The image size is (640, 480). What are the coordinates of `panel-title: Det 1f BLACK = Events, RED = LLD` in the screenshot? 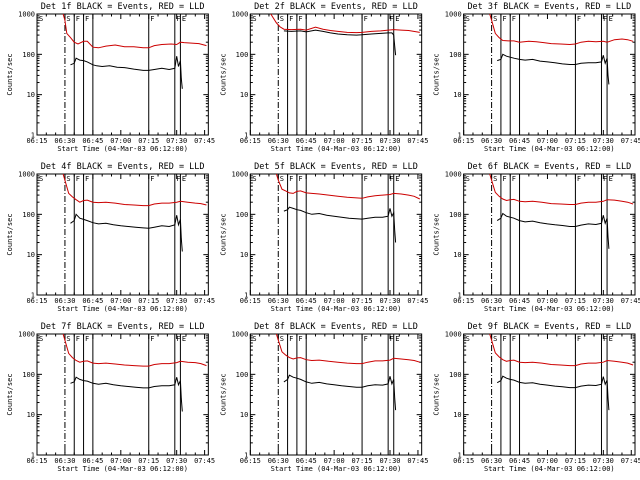 It's located at (123, 7).